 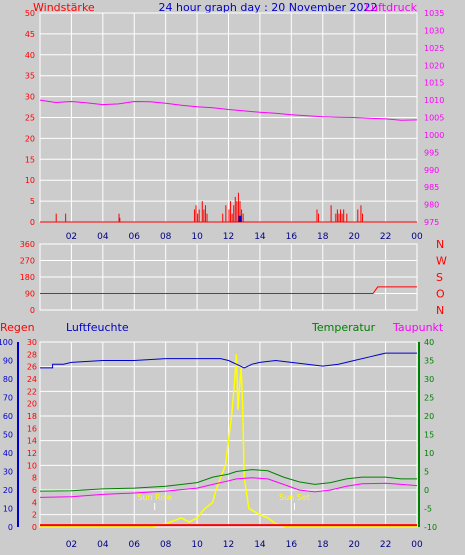 I want to click on humidity-y-tick: 0, so click(x=10, y=527).